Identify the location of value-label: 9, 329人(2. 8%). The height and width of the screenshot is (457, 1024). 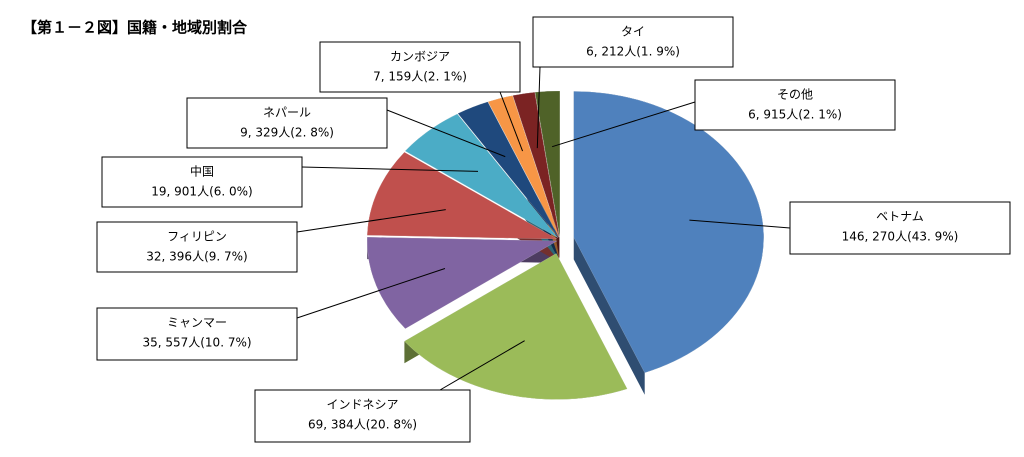
(287, 133).